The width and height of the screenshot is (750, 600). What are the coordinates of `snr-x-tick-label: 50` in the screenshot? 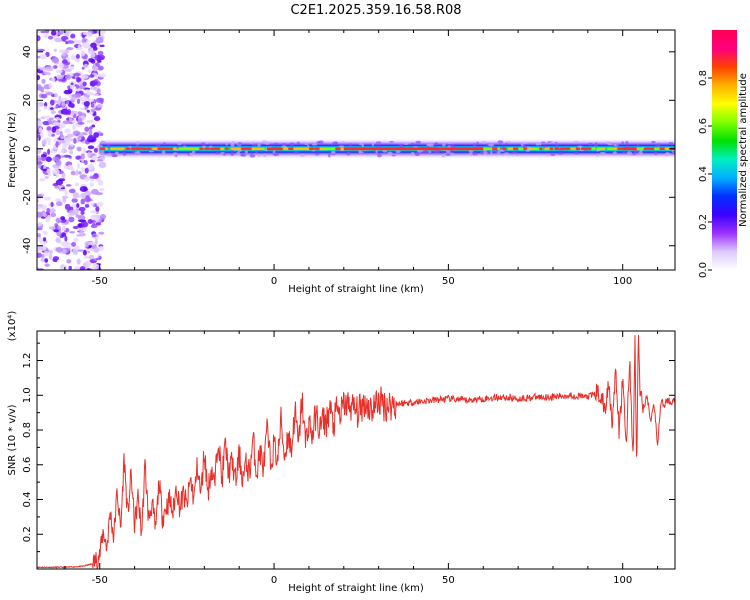 It's located at (448, 580).